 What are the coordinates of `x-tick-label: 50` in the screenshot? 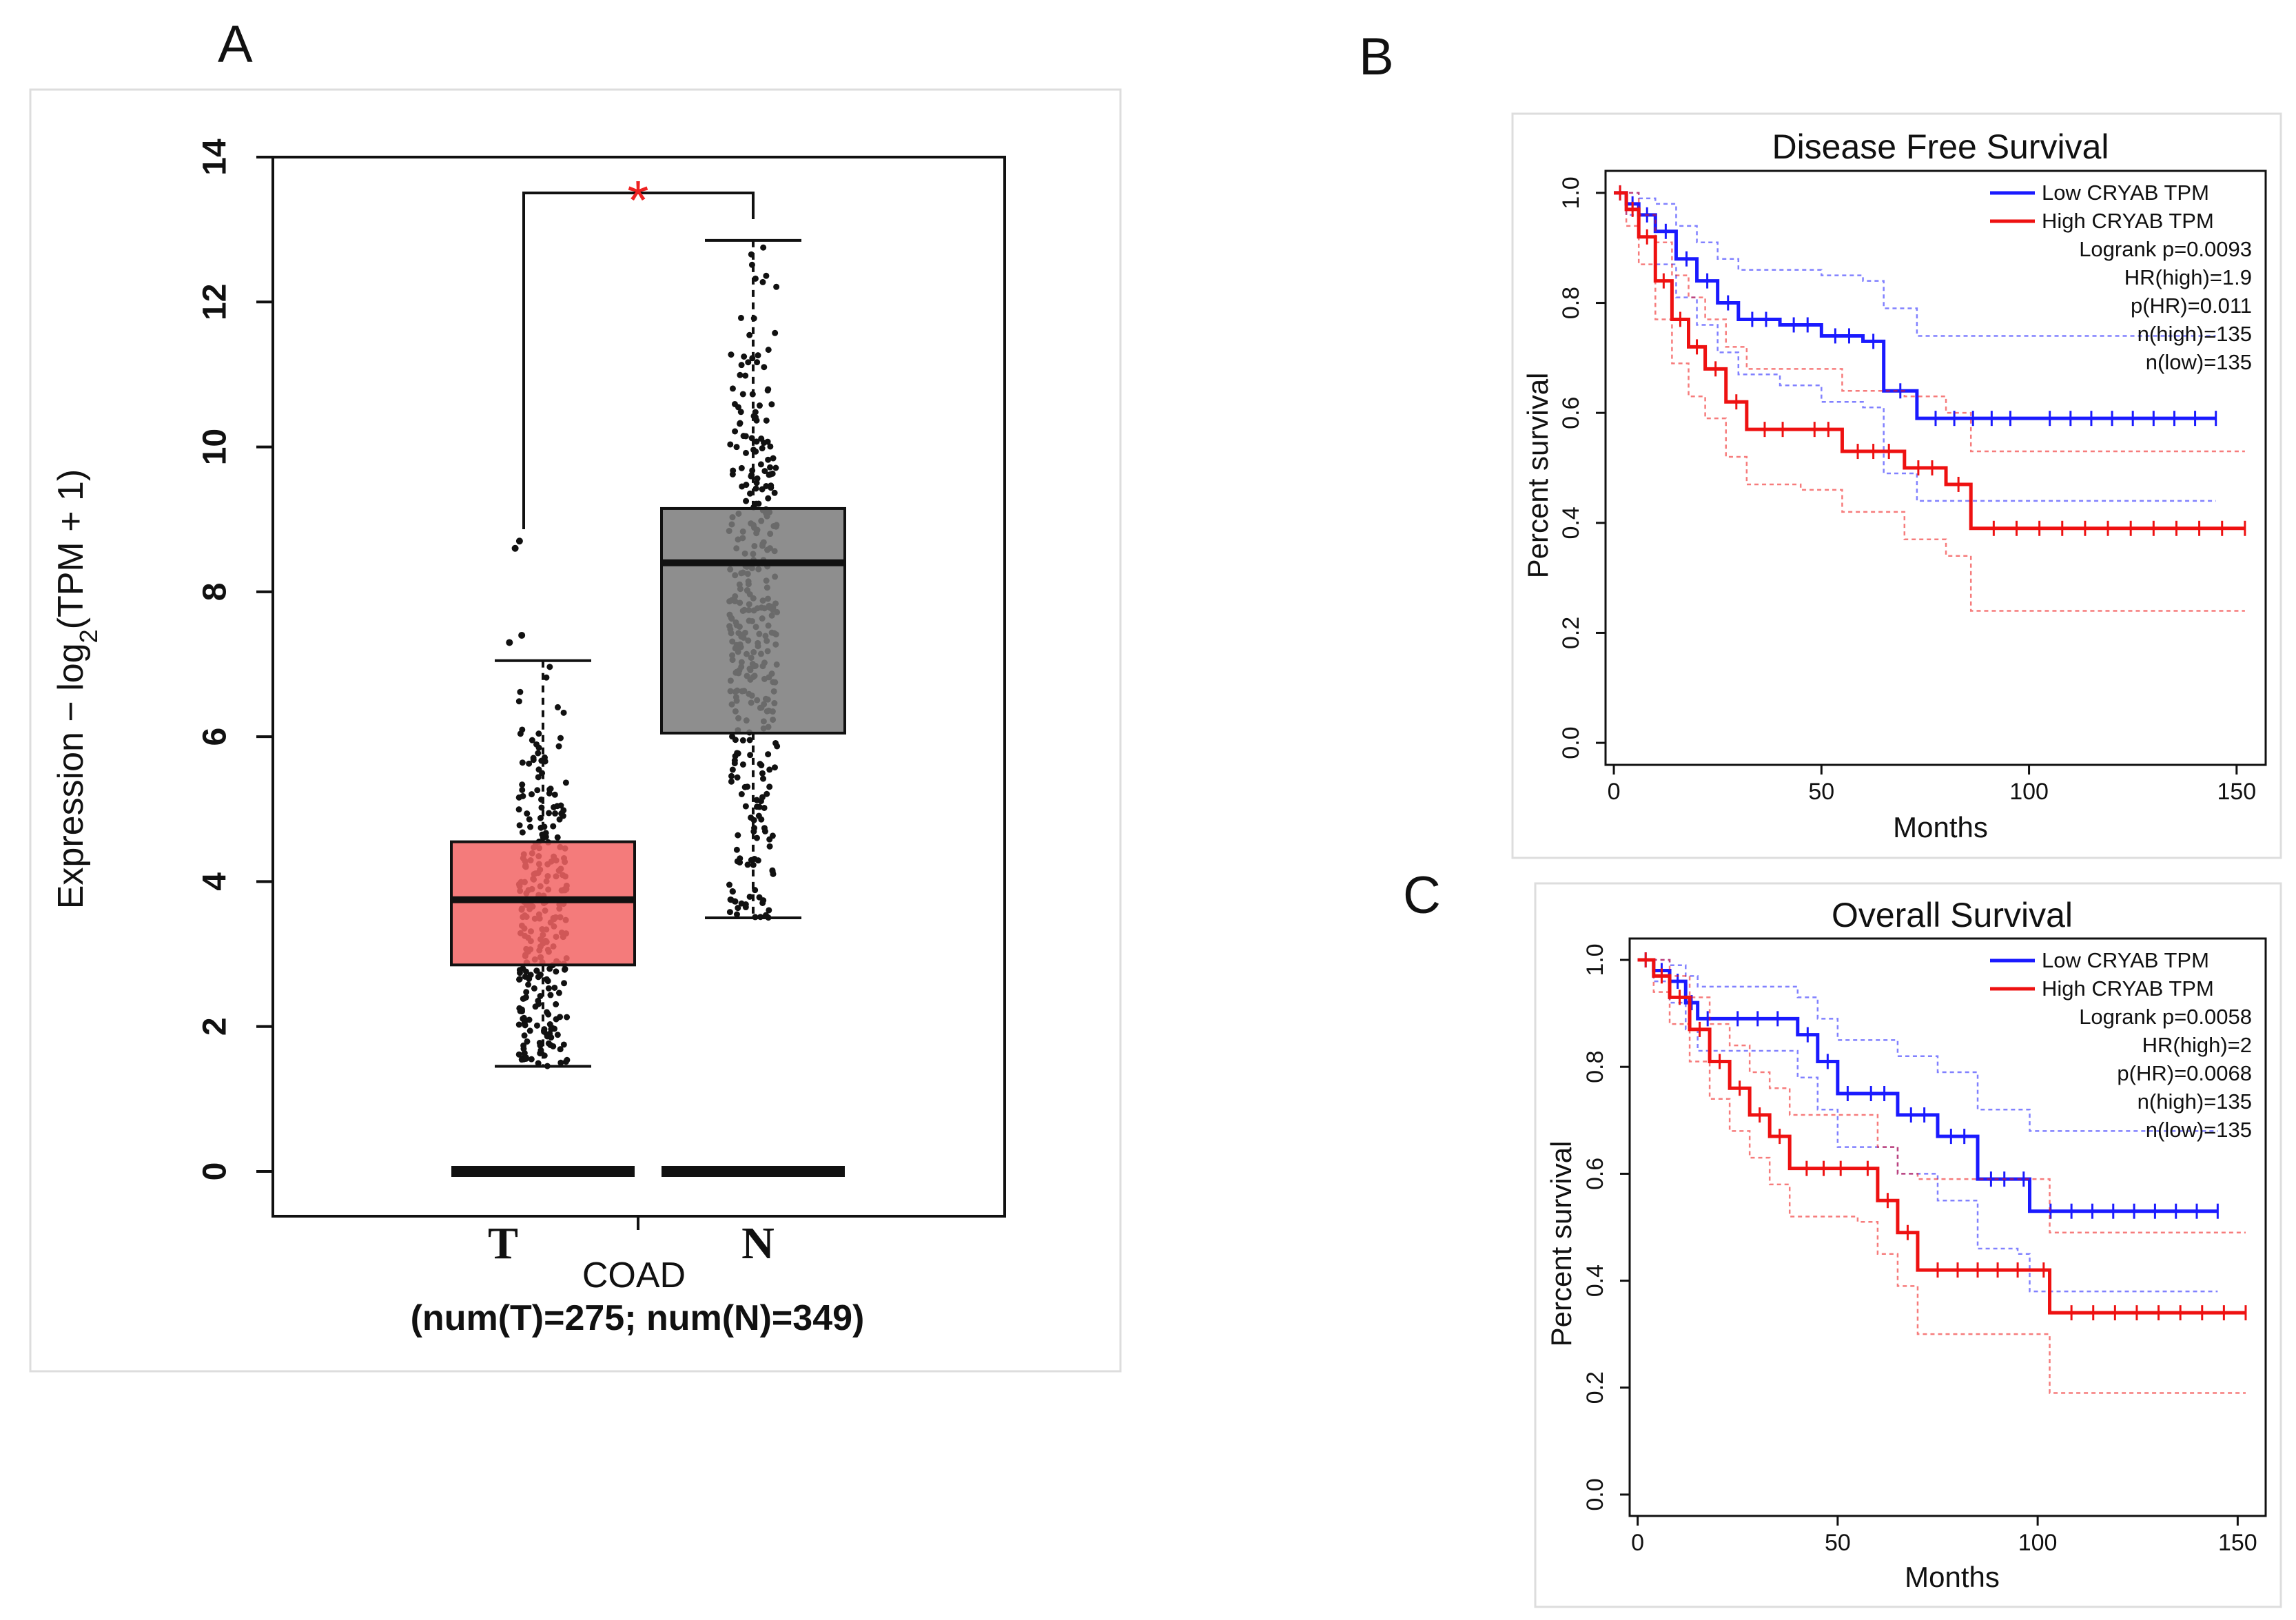 It's located at (1838, 1543).